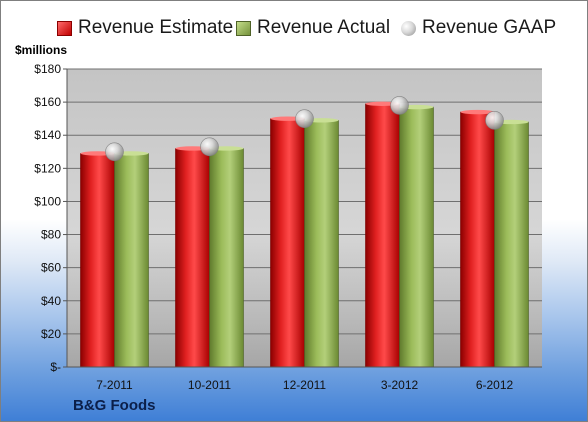 This screenshot has width=588, height=422. Describe the element at coordinates (51, 301) in the screenshot. I see `y-tick-label: $40` at that location.